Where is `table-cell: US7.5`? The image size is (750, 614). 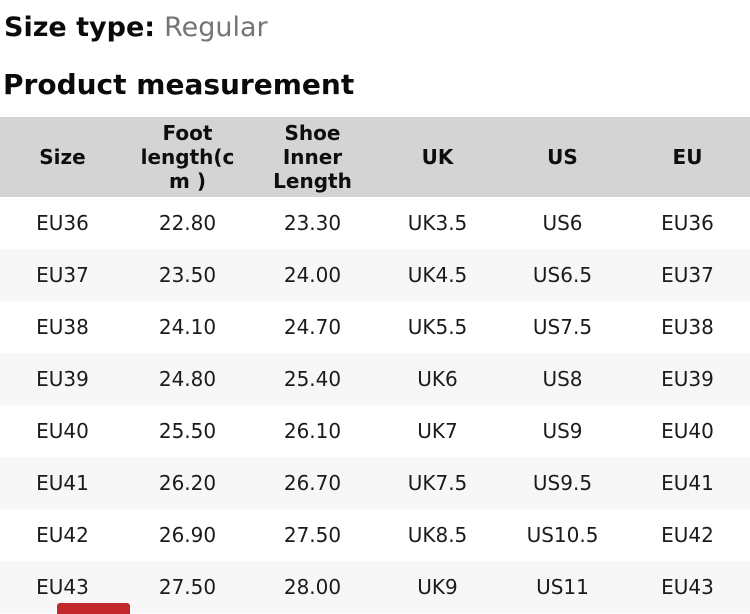 table-cell: US7.5 is located at coordinates (562, 327).